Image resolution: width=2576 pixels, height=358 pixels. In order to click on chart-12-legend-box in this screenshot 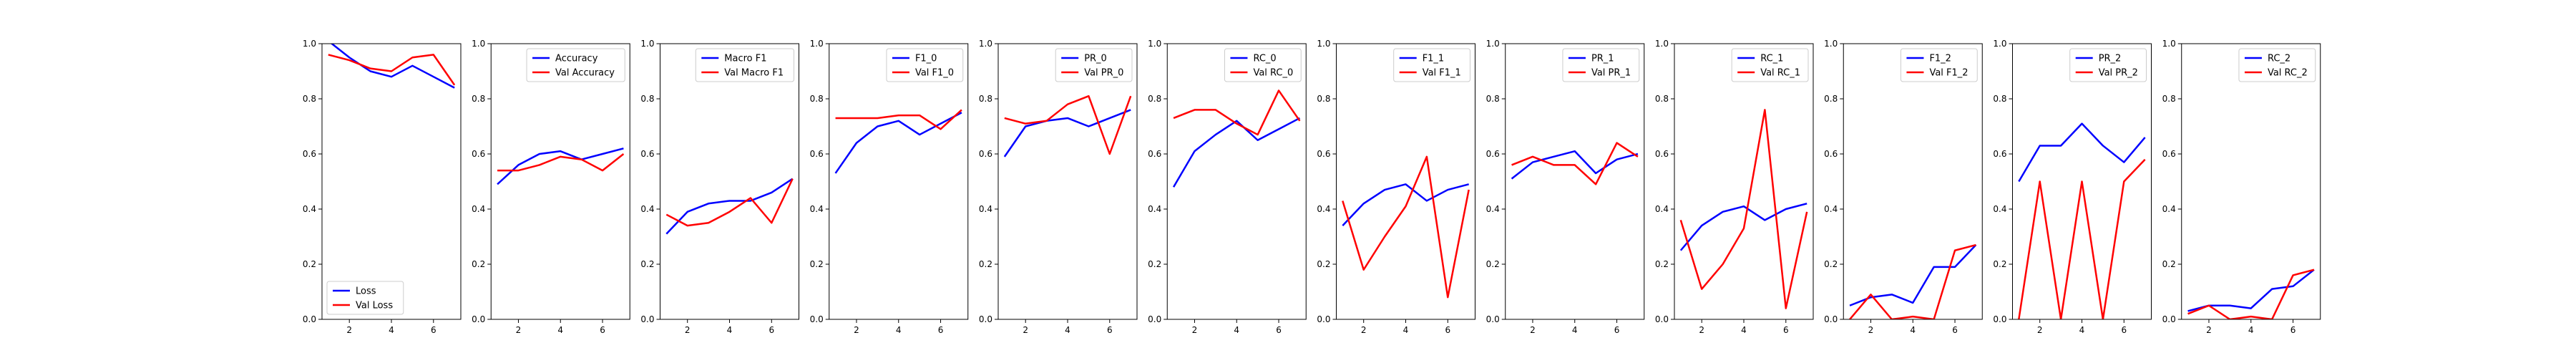, I will do `click(2277, 65)`.